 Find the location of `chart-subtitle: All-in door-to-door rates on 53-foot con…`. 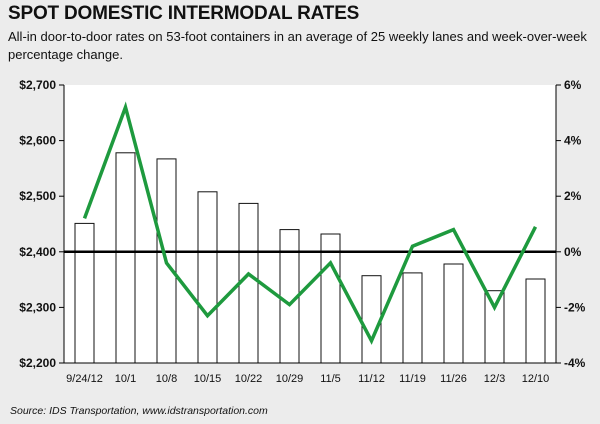

chart-subtitle: All-in door-to-door rates on 53-foot con… is located at coordinates (297, 45).